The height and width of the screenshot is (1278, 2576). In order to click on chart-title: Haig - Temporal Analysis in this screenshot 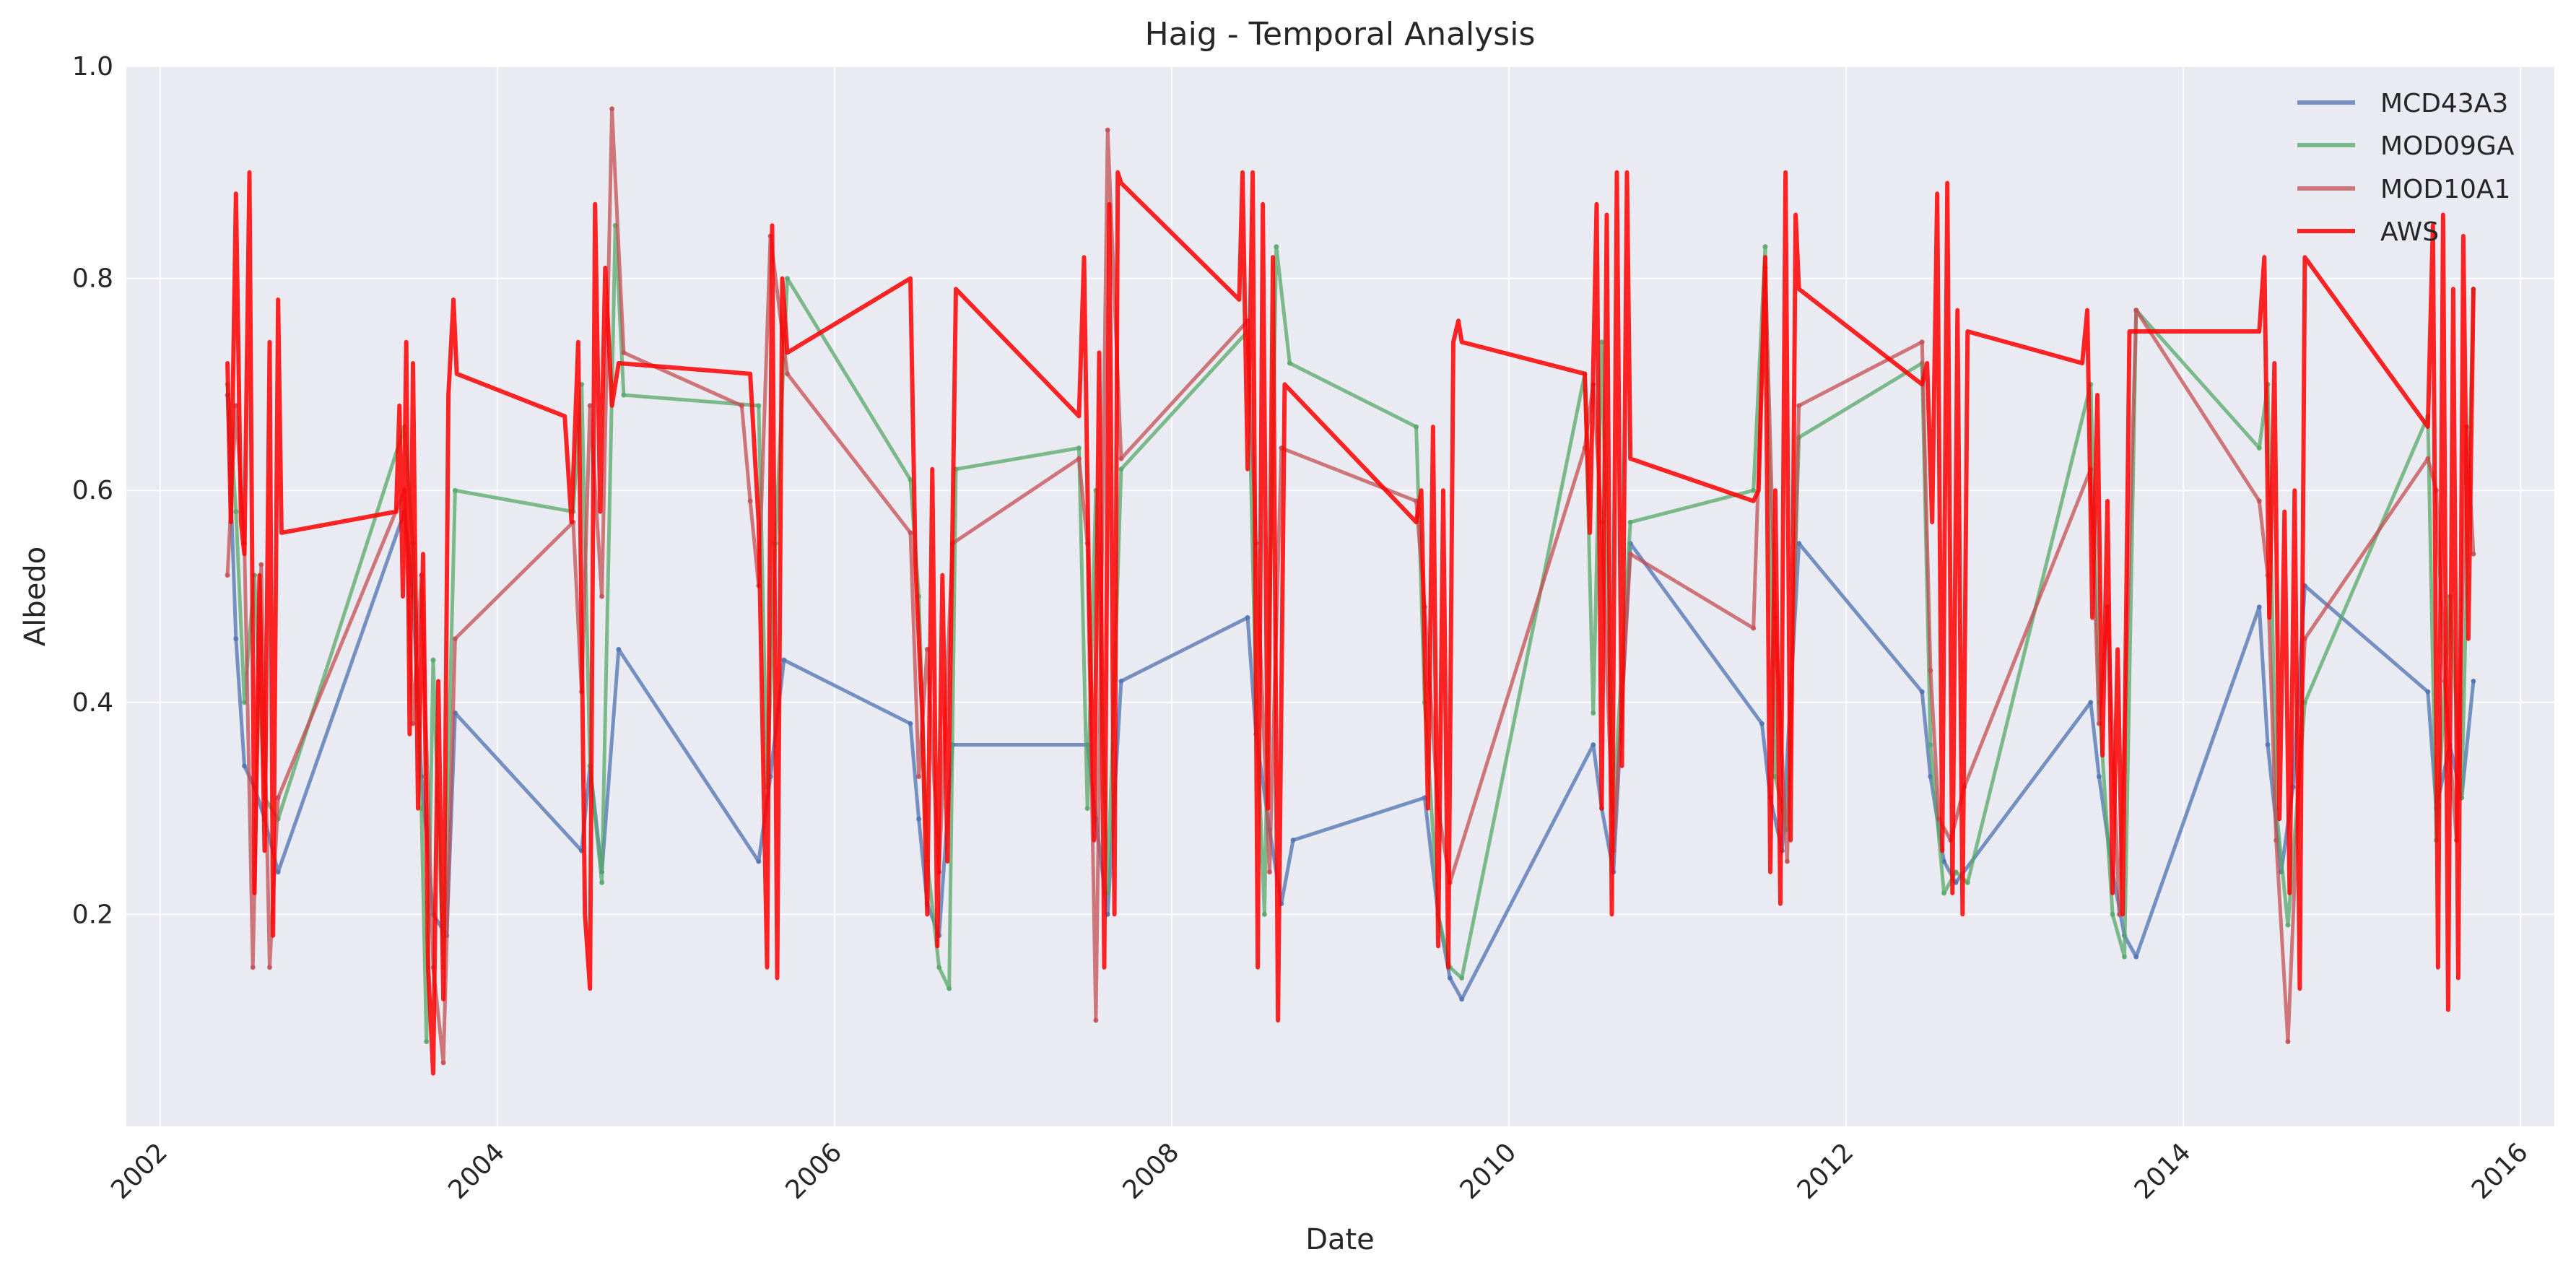, I will do `click(1340, 34)`.